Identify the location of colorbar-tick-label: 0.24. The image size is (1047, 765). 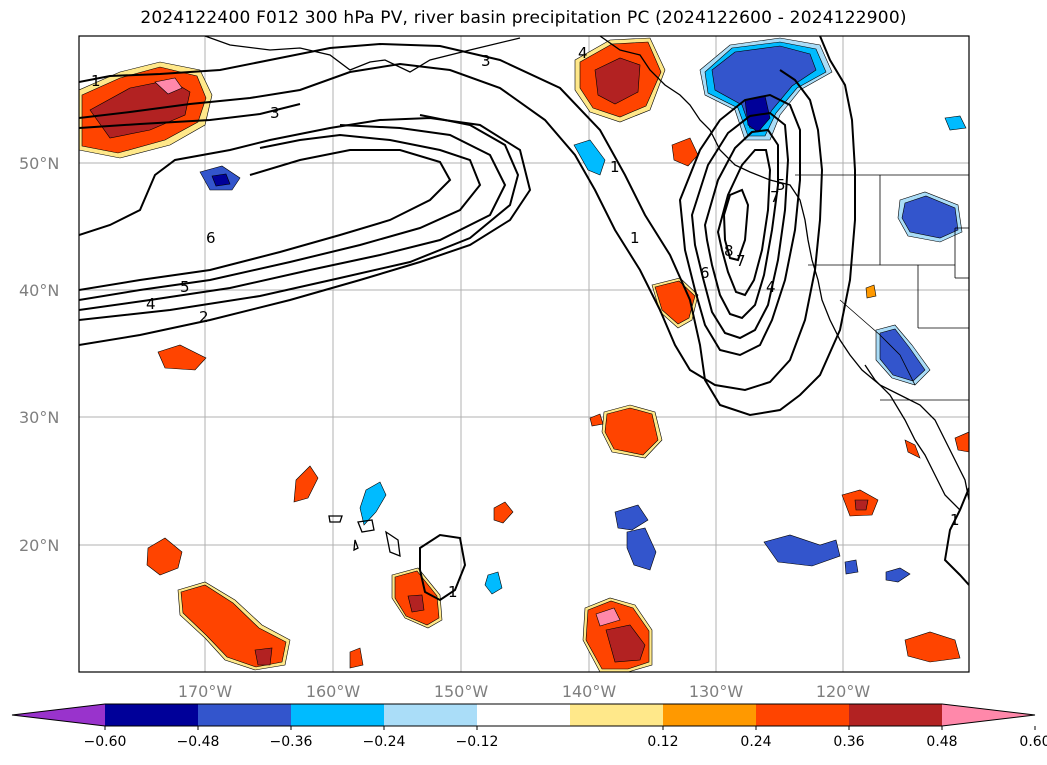
(755, 742).